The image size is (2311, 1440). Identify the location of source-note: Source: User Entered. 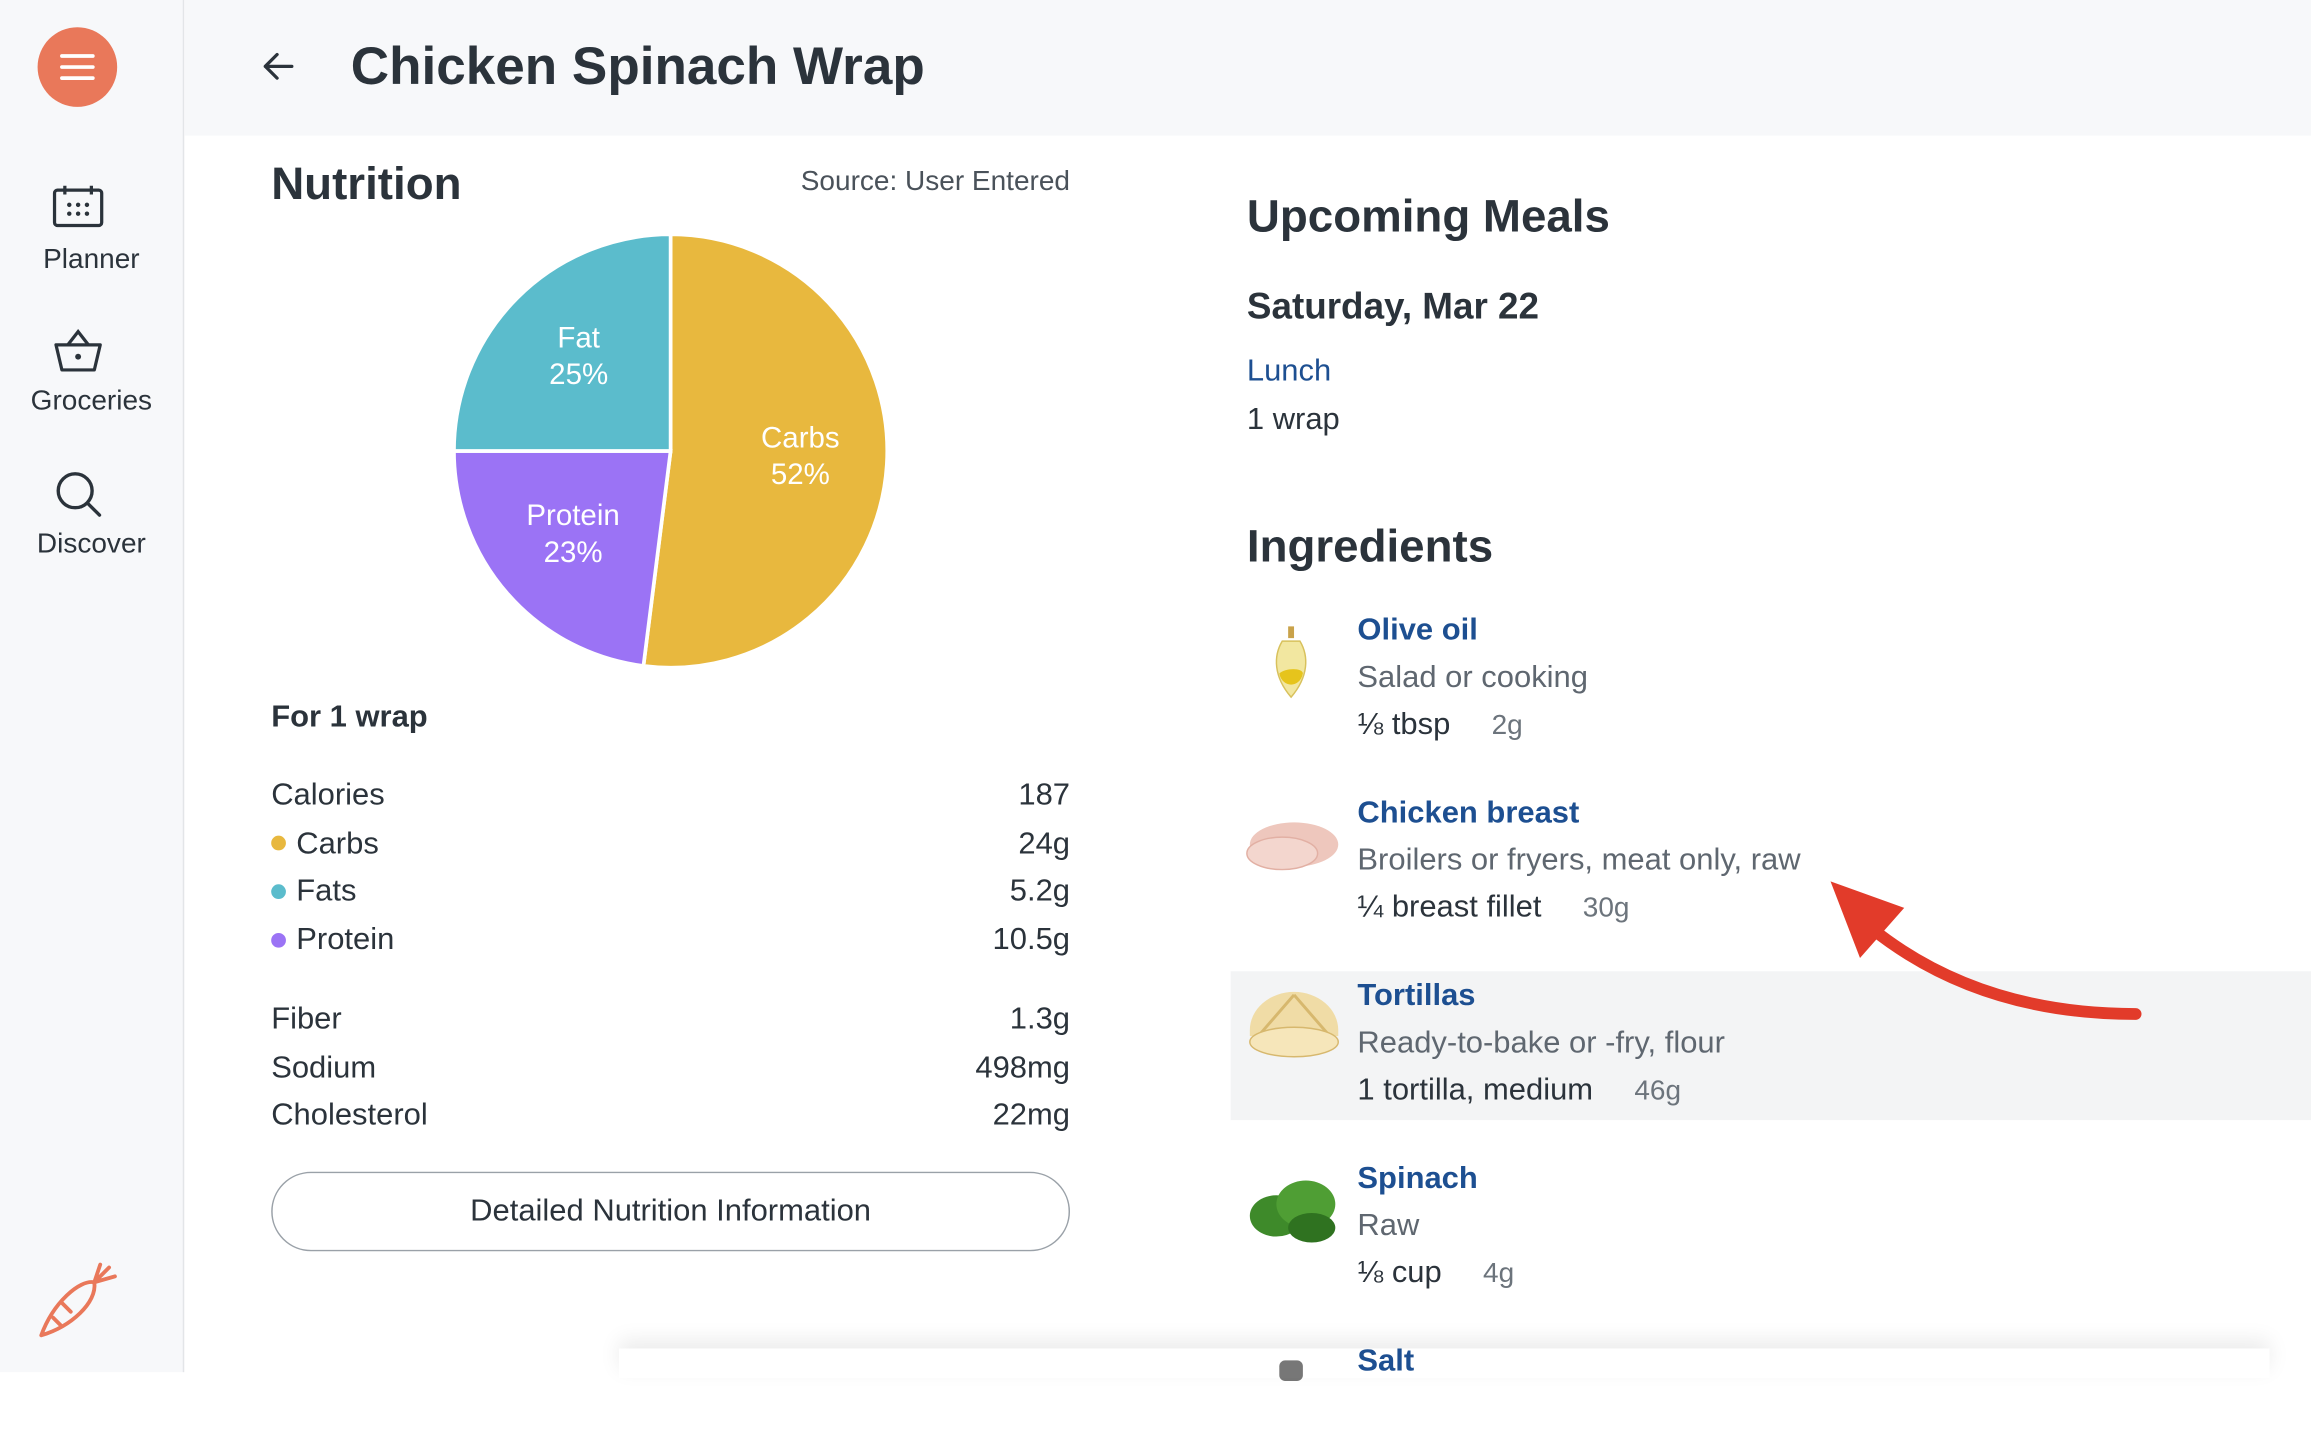
(935, 182).